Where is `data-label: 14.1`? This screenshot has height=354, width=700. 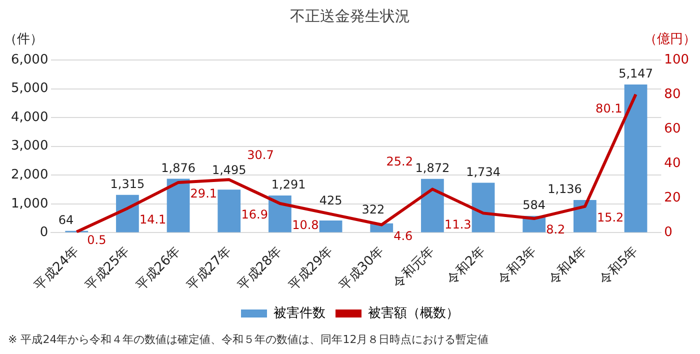
data-label: 14.1 is located at coordinates (152, 219).